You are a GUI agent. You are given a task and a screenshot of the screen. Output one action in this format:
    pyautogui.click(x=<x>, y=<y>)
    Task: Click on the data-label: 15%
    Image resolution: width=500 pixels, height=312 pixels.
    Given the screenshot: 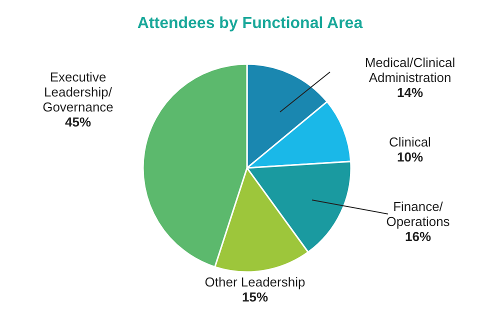 What is the action you would take?
    pyautogui.click(x=255, y=297)
    